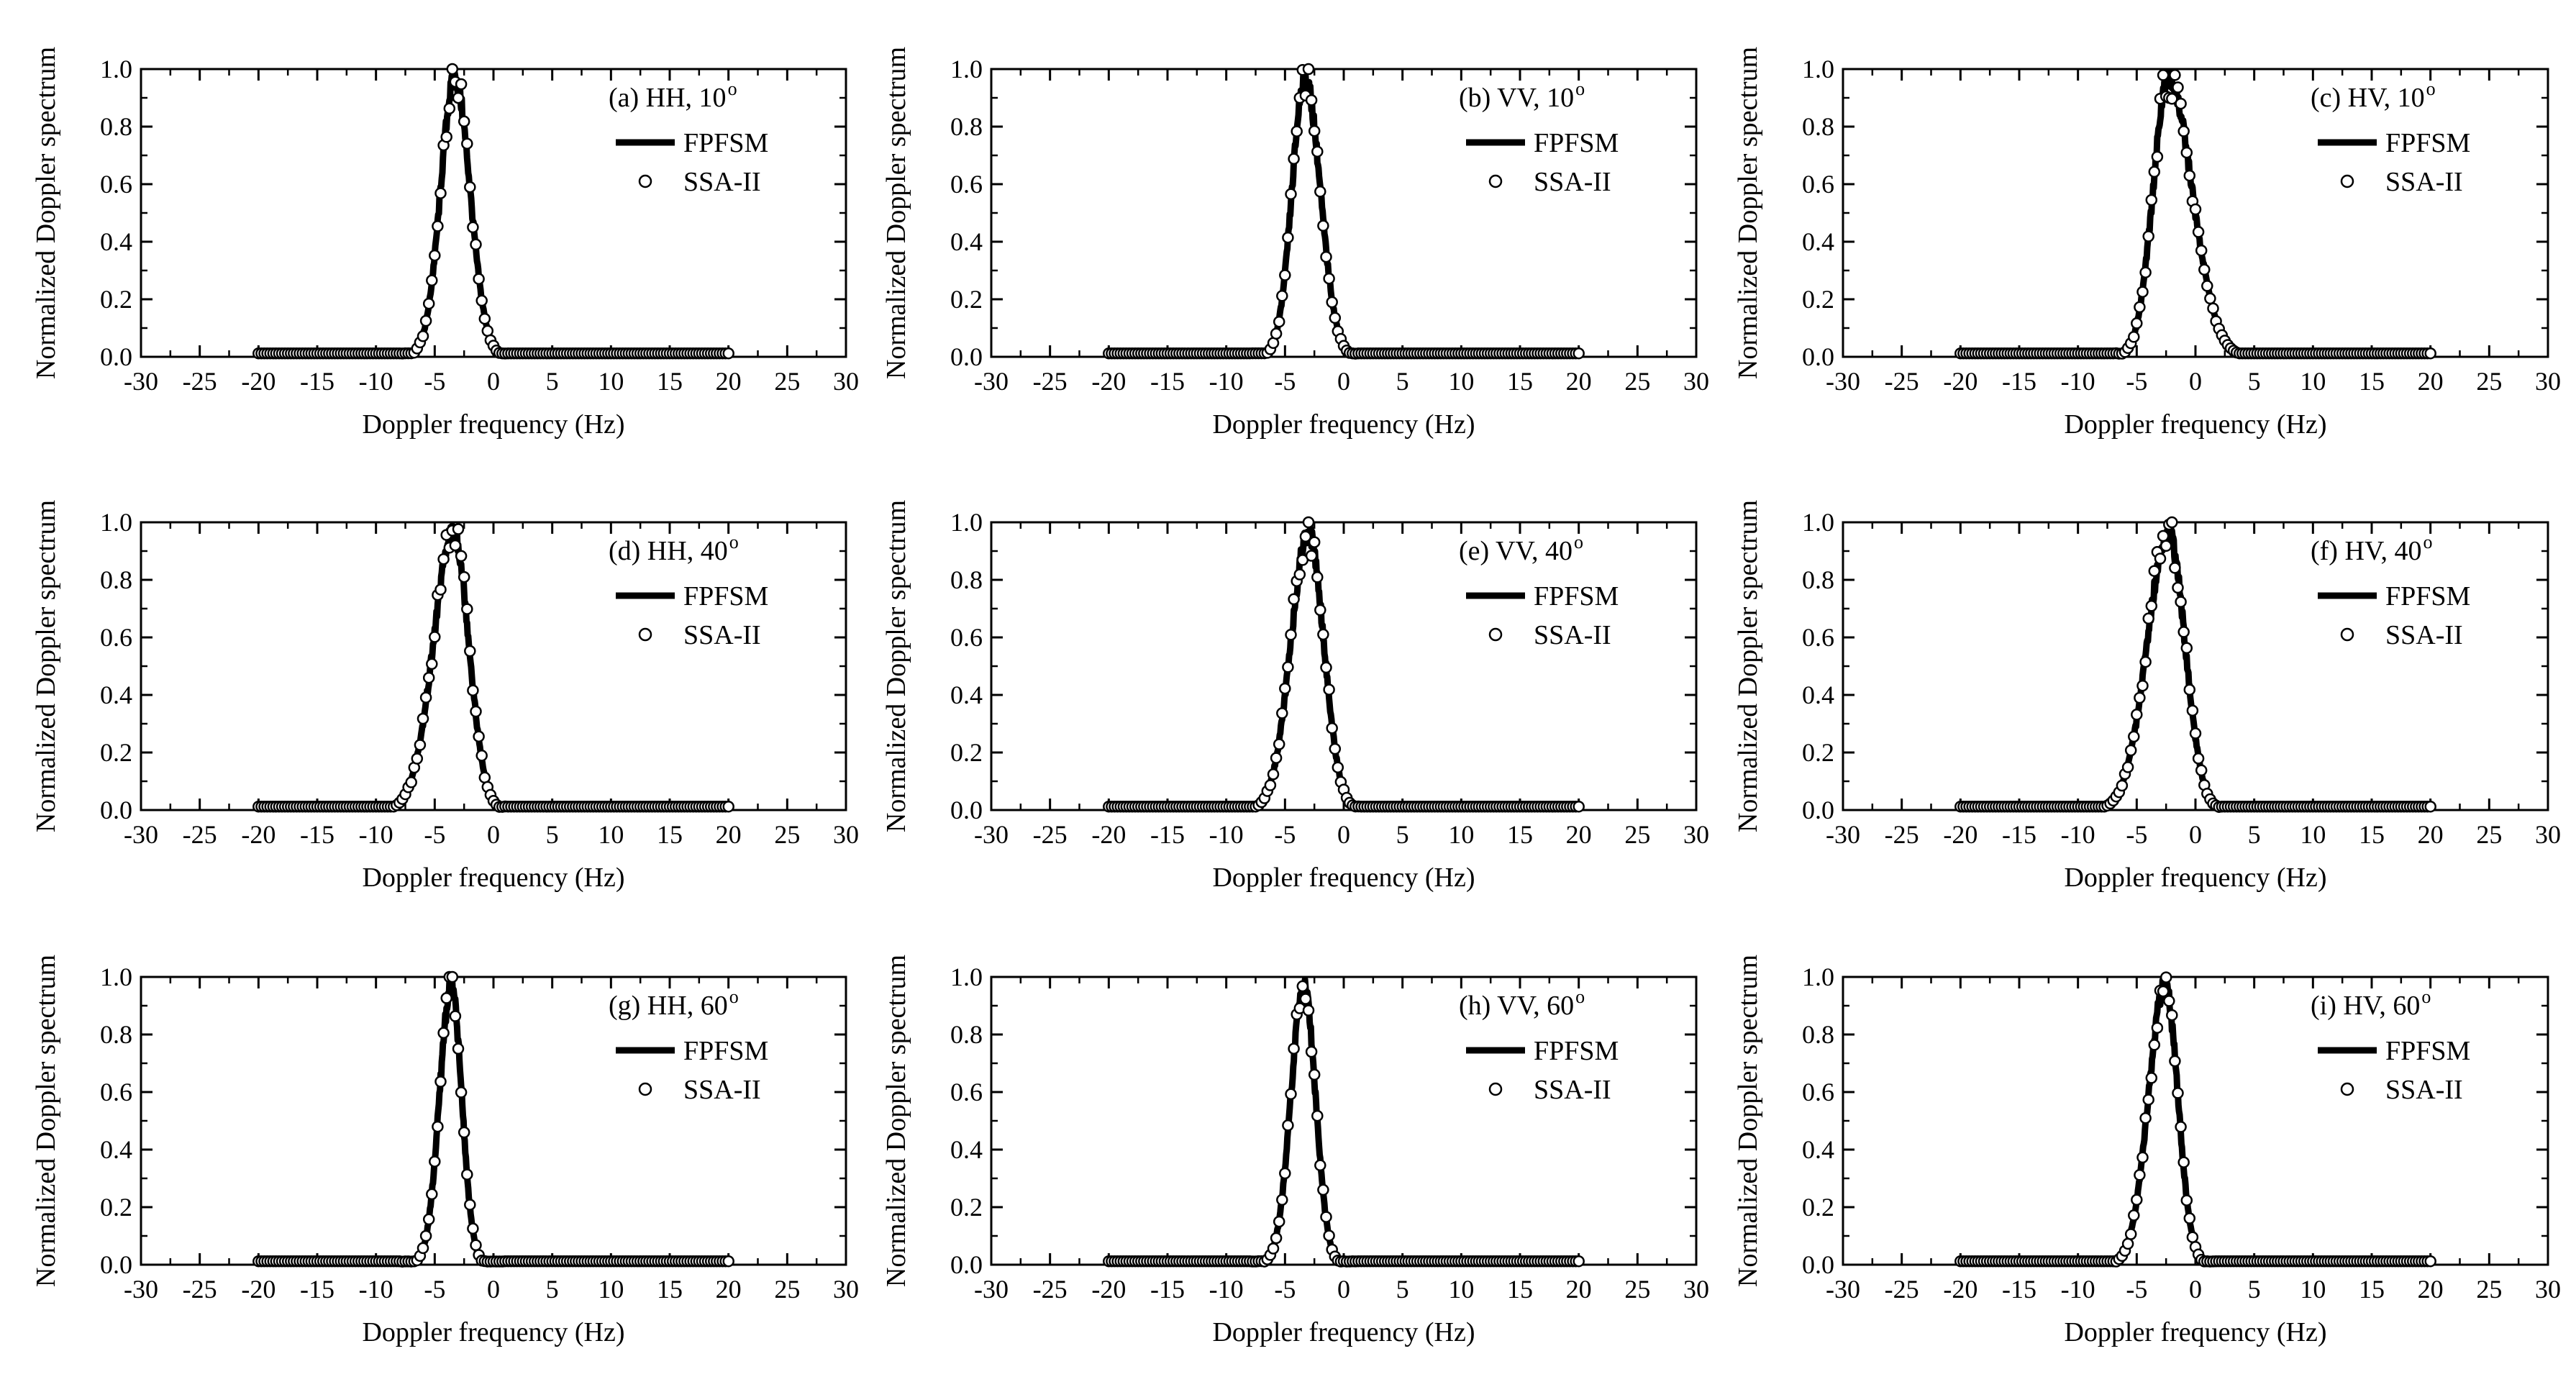 The width and height of the screenshot is (2576, 1387). What do you see at coordinates (725, 143) in the screenshot?
I see `legend-fpfsm-label: FPFSM` at bounding box center [725, 143].